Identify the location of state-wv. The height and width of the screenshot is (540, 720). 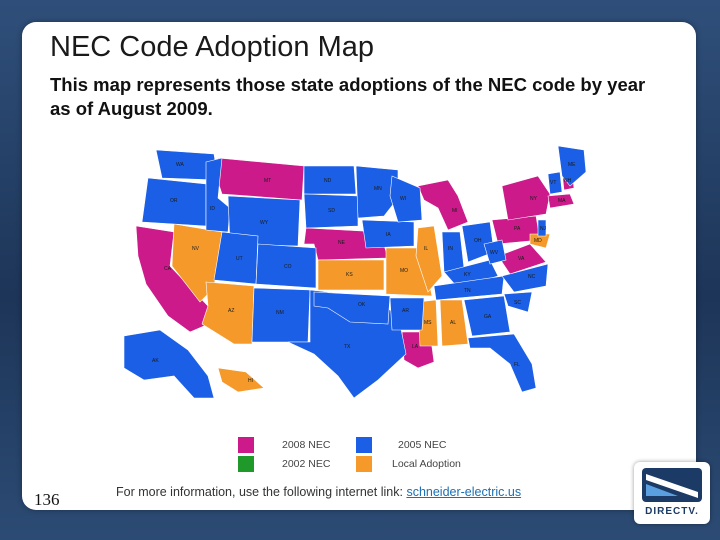
(495, 252).